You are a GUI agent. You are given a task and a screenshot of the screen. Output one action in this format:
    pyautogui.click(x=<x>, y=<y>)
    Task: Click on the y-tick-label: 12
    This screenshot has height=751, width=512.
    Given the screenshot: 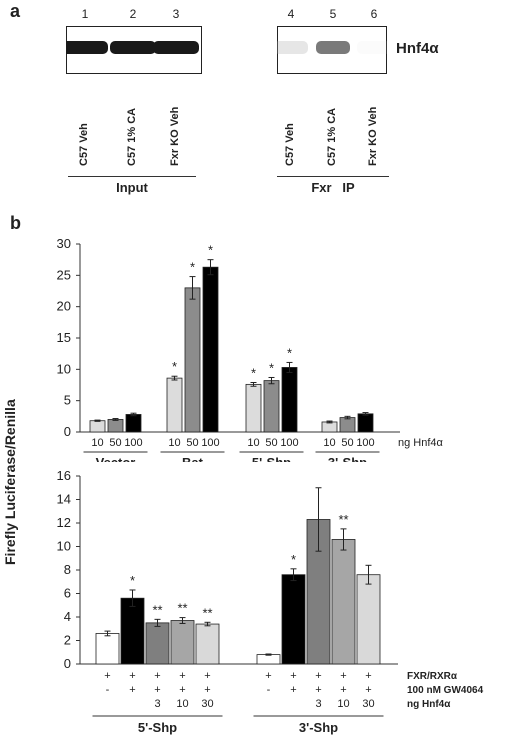 What is the action you would take?
    pyautogui.click(x=64, y=522)
    